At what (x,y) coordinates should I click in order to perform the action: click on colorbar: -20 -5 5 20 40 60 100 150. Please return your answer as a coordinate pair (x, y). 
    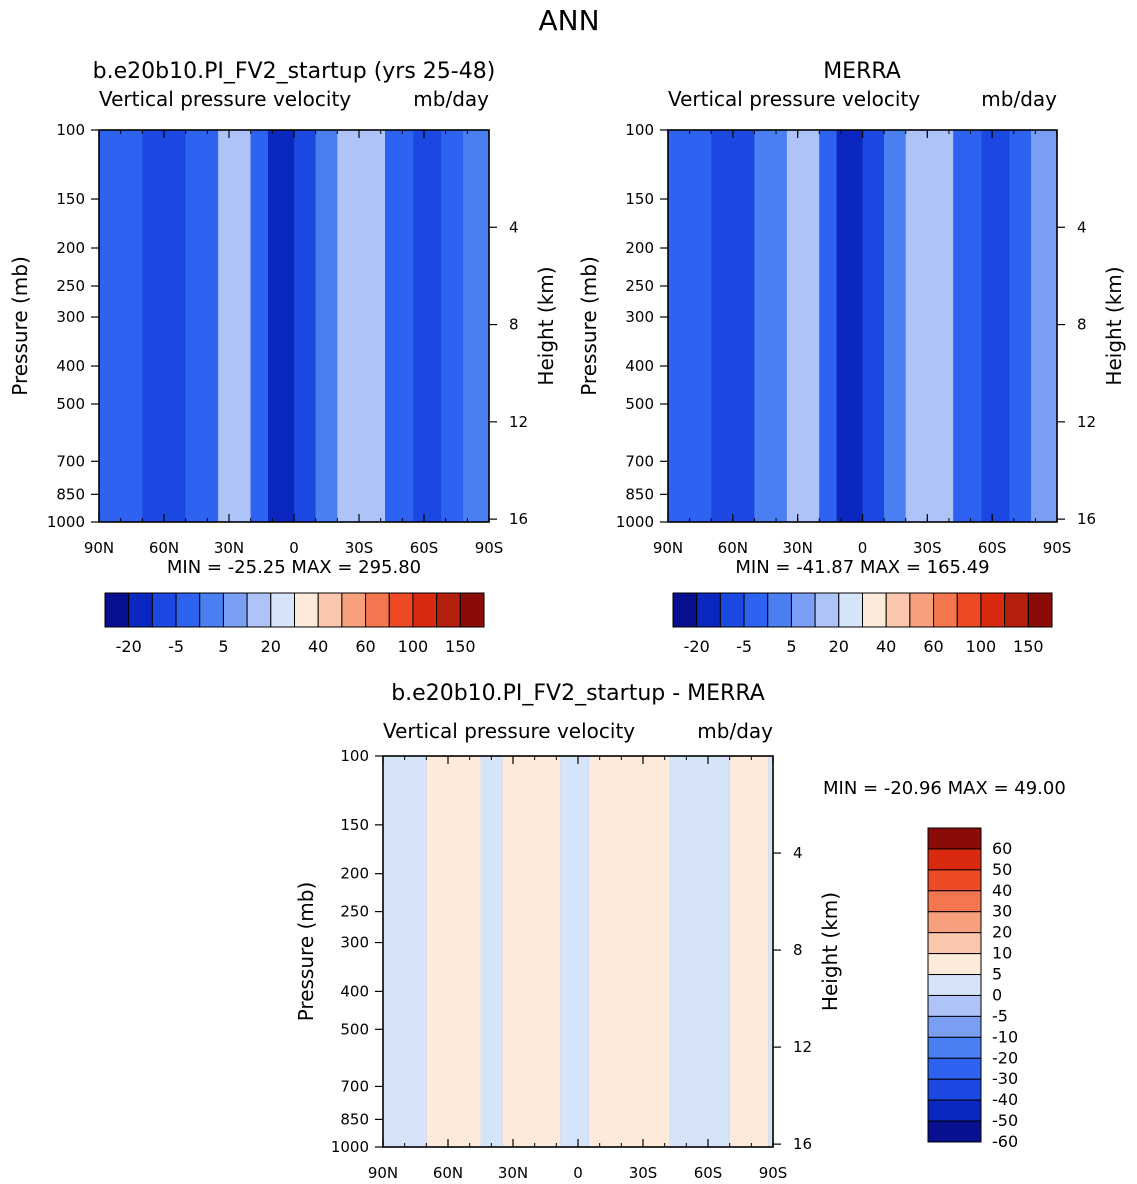
    Looking at the image, I should click on (862, 624).